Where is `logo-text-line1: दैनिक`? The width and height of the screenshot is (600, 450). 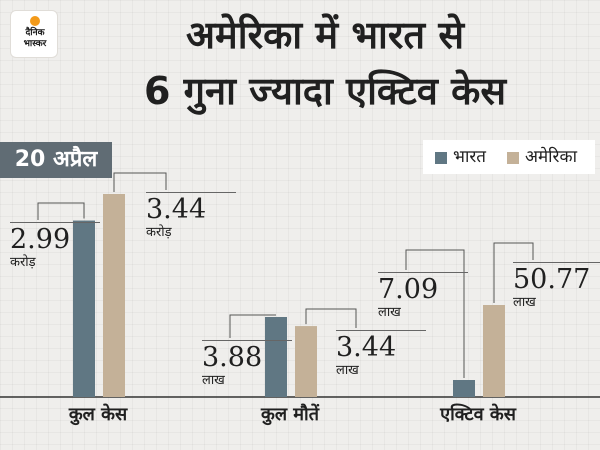
logo-text-line1: दैनिक is located at coordinates (35, 33).